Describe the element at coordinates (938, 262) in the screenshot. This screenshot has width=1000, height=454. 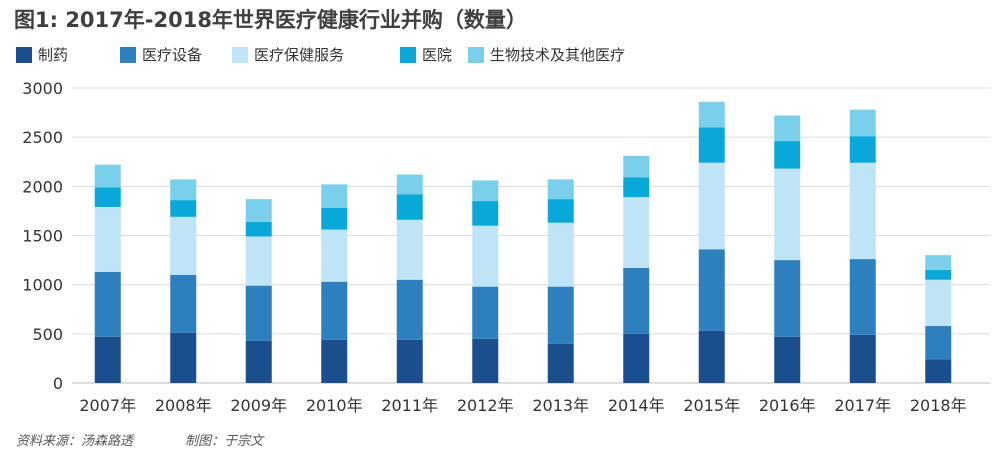
I see `bar-segment-s5-c12` at that location.